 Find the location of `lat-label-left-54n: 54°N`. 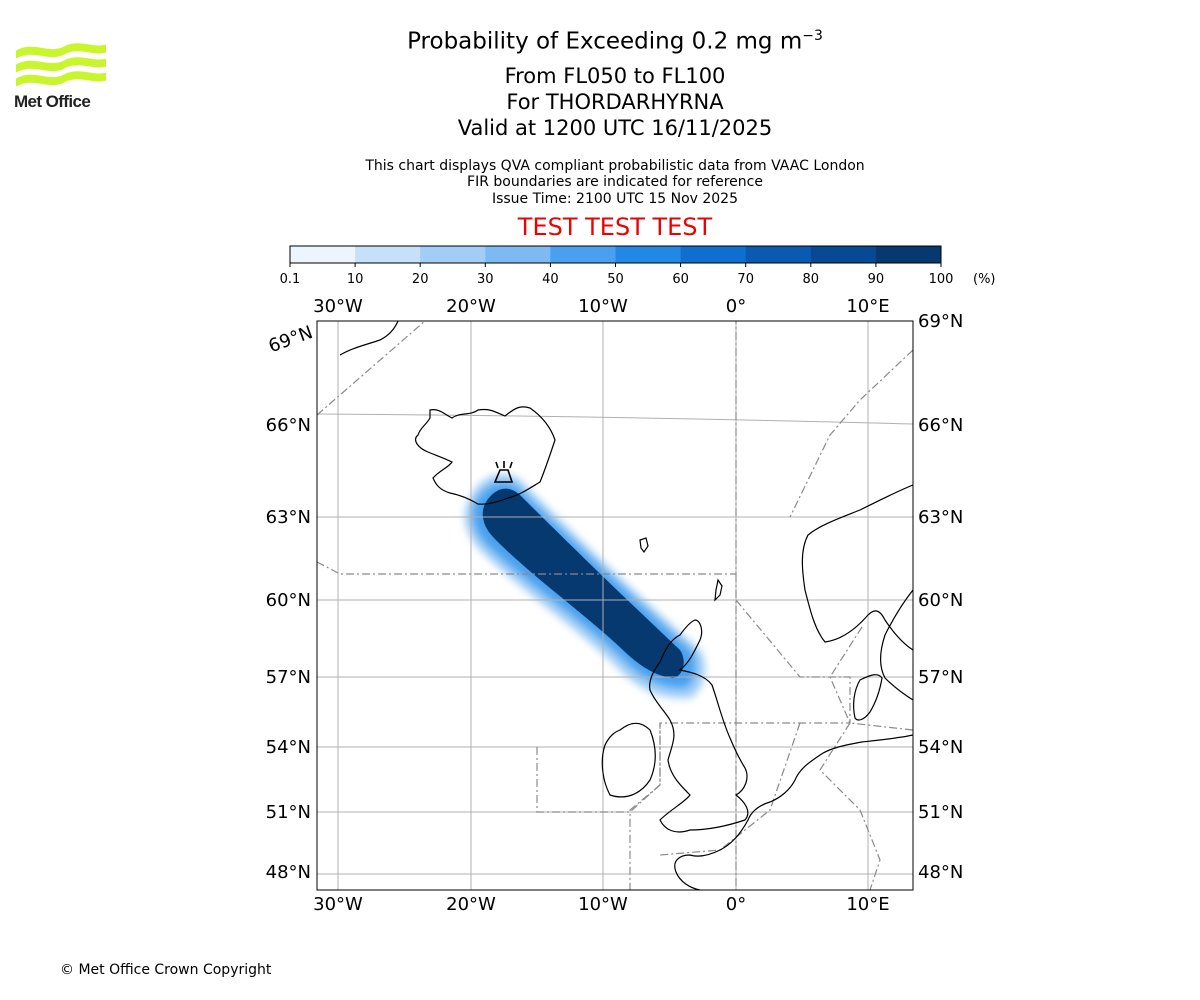

lat-label-left-54n: 54°N is located at coordinates (288, 747).